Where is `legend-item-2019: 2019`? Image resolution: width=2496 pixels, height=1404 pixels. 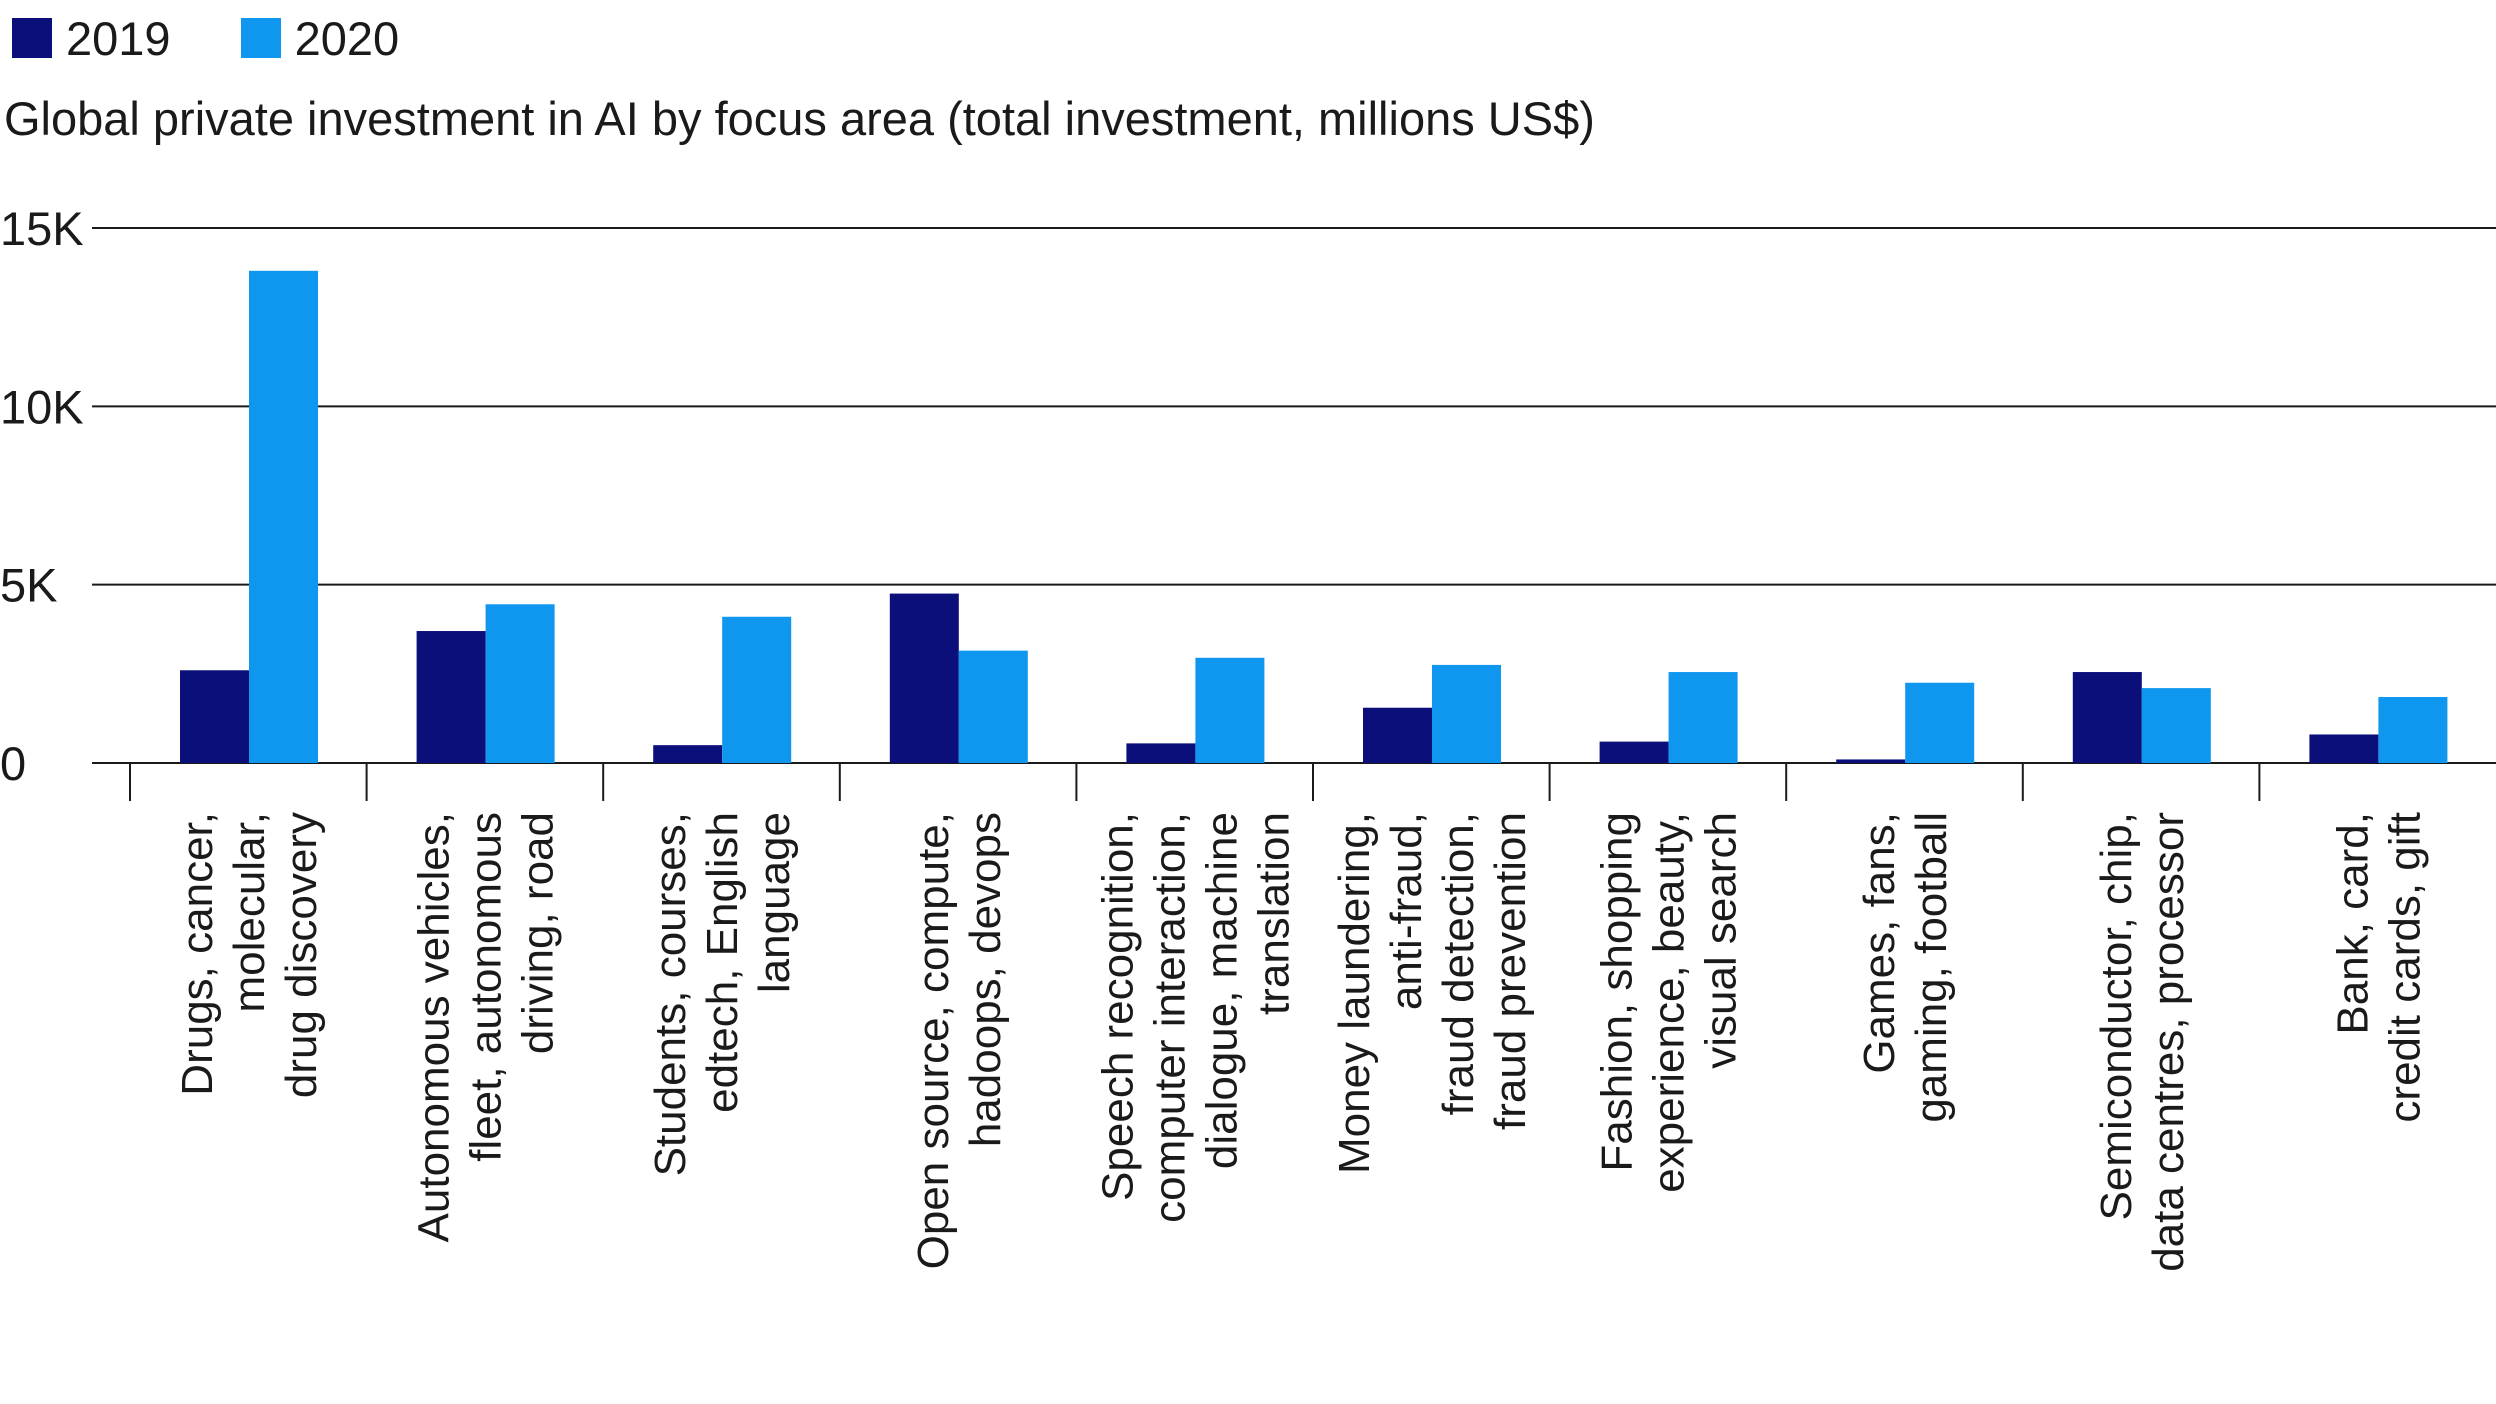 legend-item-2019: 2019 is located at coordinates (91, 38).